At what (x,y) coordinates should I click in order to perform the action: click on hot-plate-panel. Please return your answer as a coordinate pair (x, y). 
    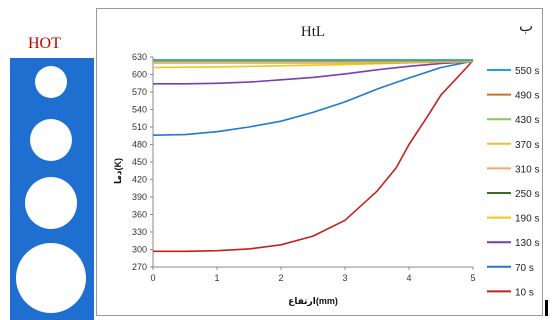
    Looking at the image, I should click on (52, 189).